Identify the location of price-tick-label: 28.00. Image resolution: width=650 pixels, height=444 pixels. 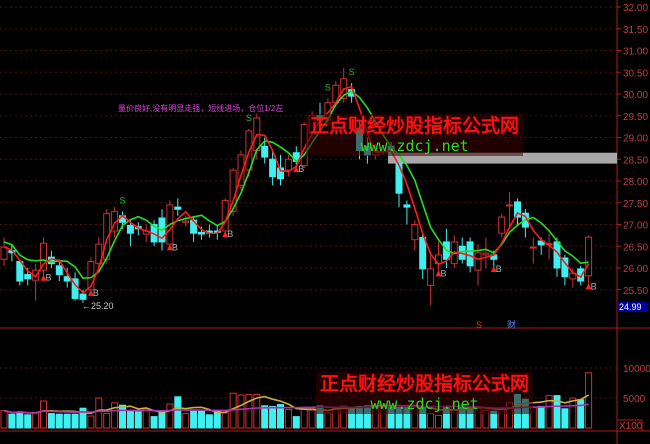
(635, 182).